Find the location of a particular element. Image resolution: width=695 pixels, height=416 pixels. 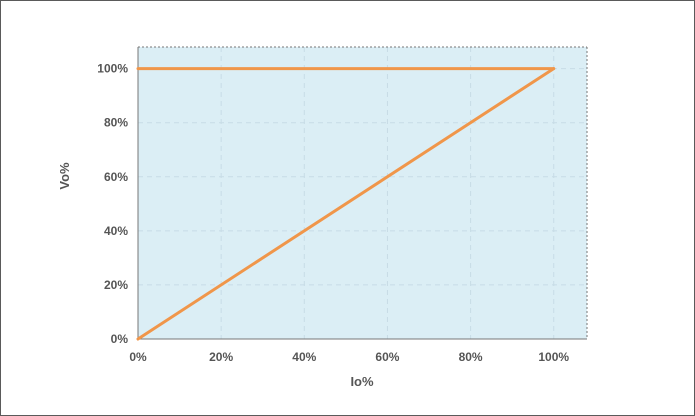

x-tick-label: 40% is located at coordinates (304, 357).